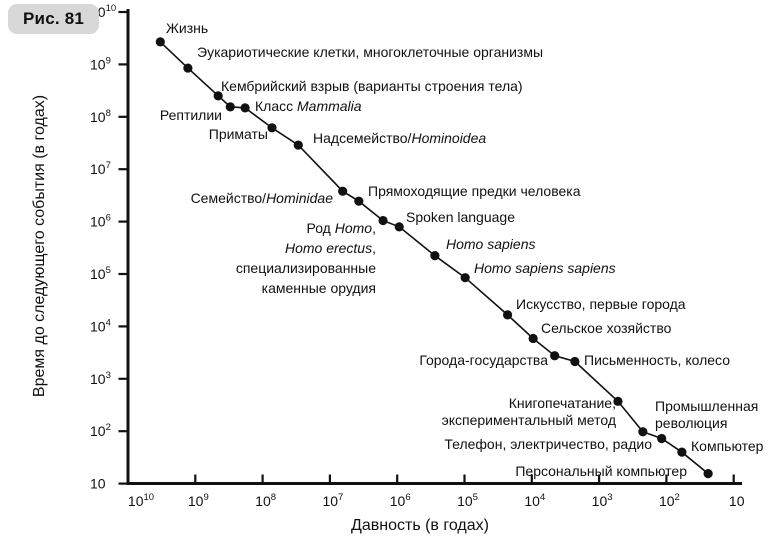 This screenshot has width=774, height=538. Describe the element at coordinates (100, 378) in the screenshot. I see `y-tick-label: 10³` at that location.